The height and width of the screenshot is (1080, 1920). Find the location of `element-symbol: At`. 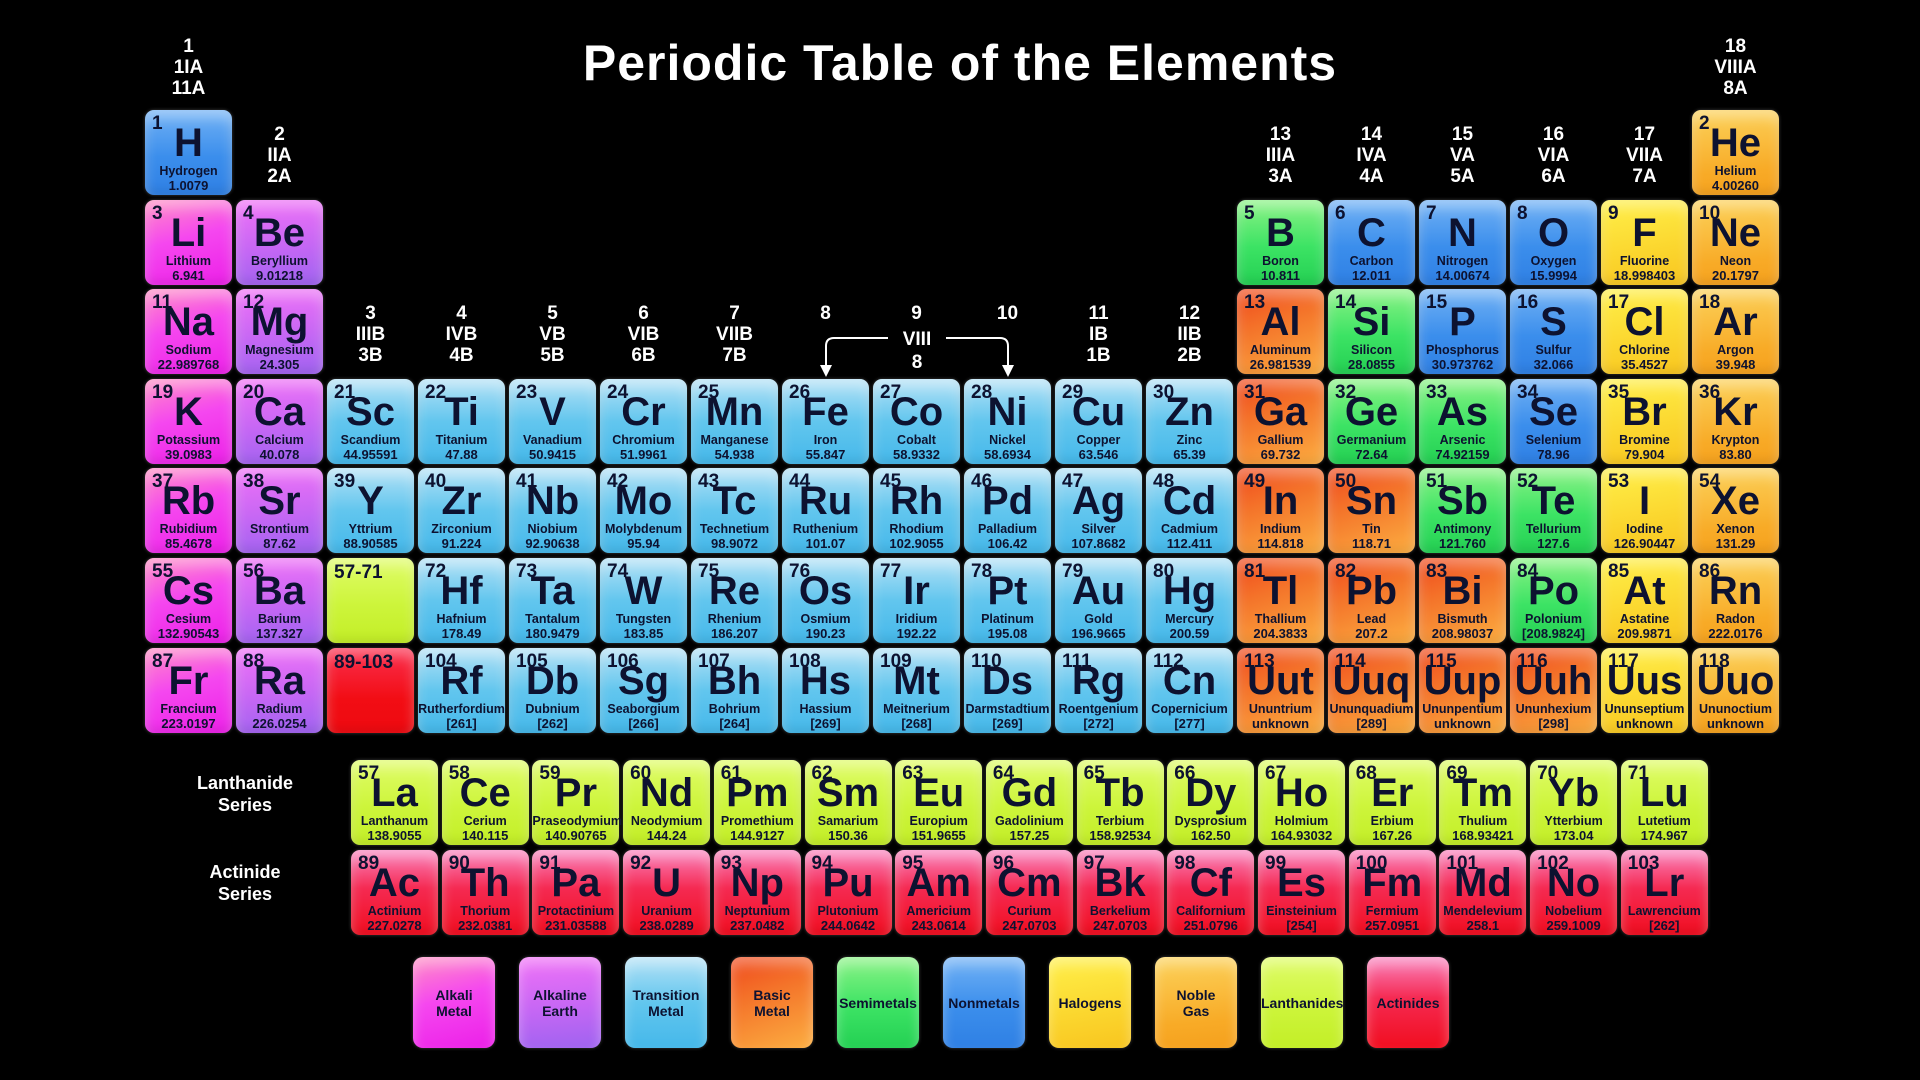

element-symbol: At is located at coordinates (1644, 591).